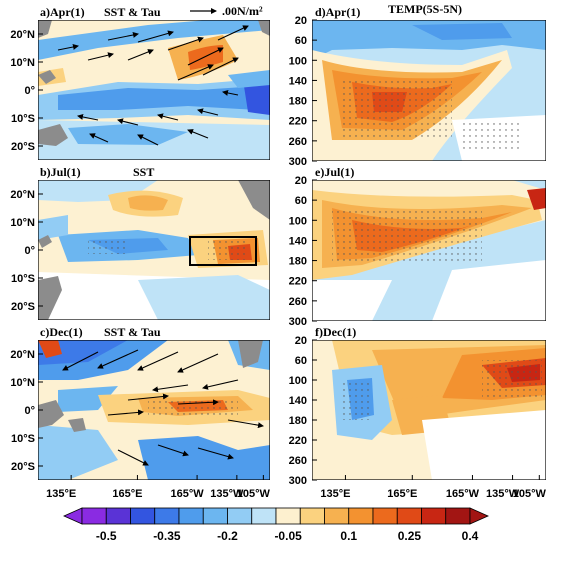 The width and height of the screenshot is (567, 570). Describe the element at coordinates (223, 251) in the screenshot. I see `panel-b-region-box` at that location.